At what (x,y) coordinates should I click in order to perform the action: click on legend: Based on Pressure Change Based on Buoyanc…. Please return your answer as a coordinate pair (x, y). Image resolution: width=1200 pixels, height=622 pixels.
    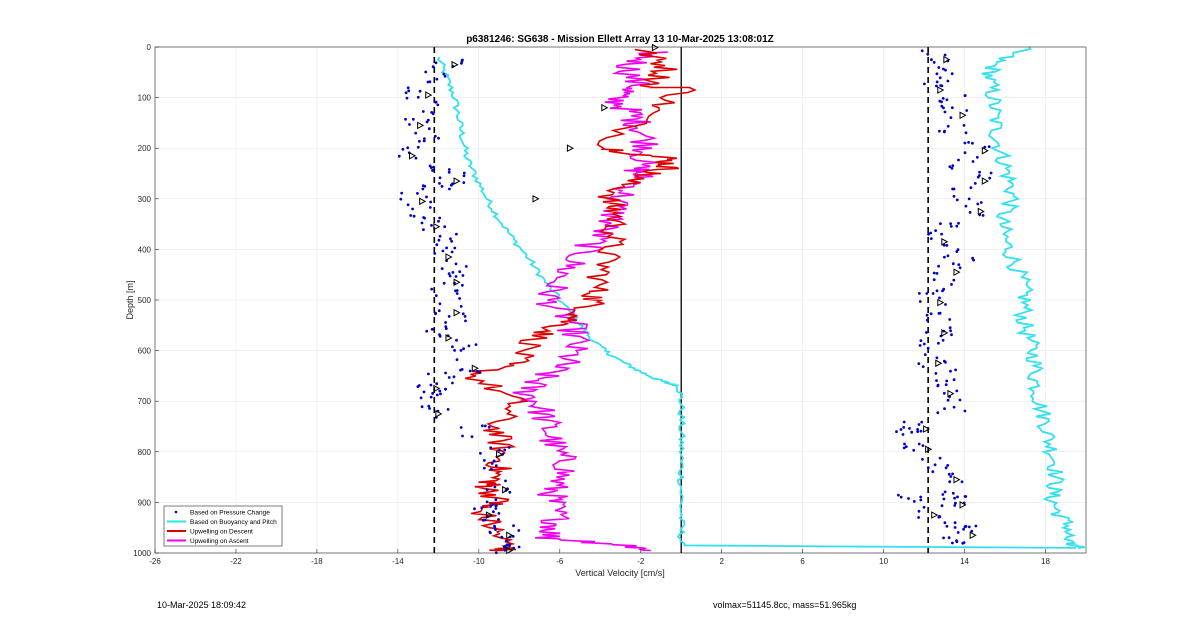
    Looking at the image, I should click on (223, 526).